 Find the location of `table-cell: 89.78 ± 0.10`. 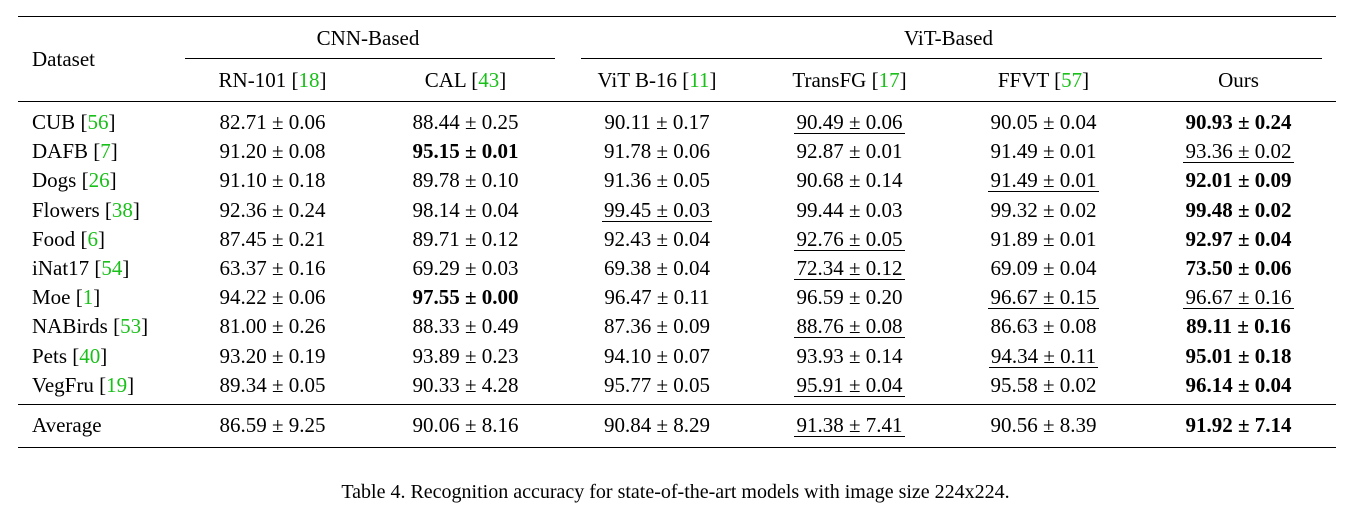

table-cell: 89.78 ± 0.10 is located at coordinates (465, 180).